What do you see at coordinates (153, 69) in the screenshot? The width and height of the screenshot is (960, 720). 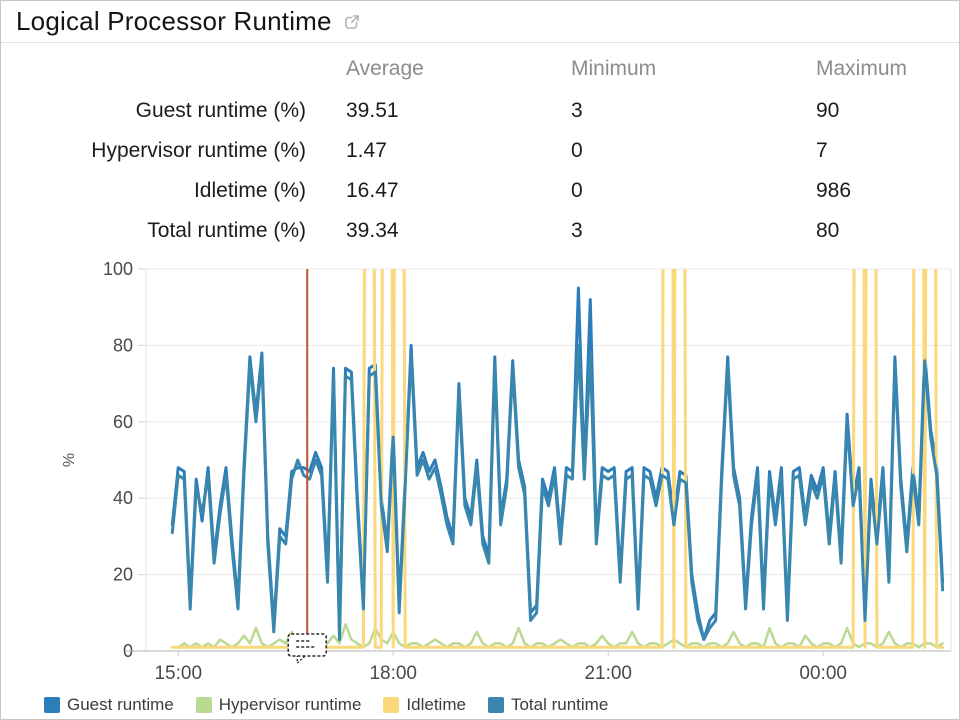 I see `stats-corner` at bounding box center [153, 69].